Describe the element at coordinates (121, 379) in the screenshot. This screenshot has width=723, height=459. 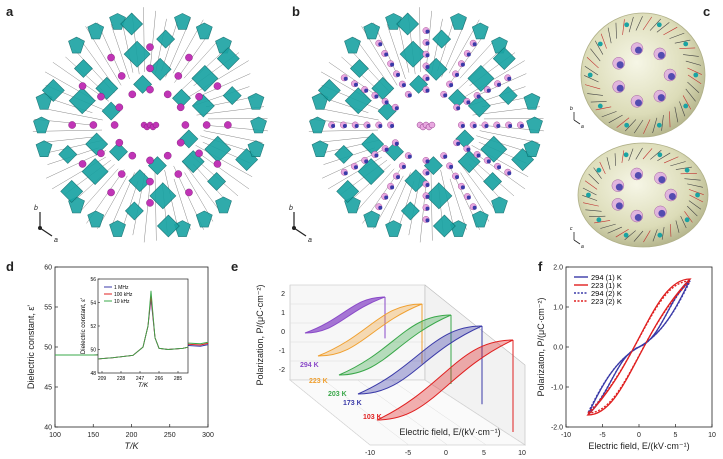
I see `inset-x-tick-label: 228` at that location.